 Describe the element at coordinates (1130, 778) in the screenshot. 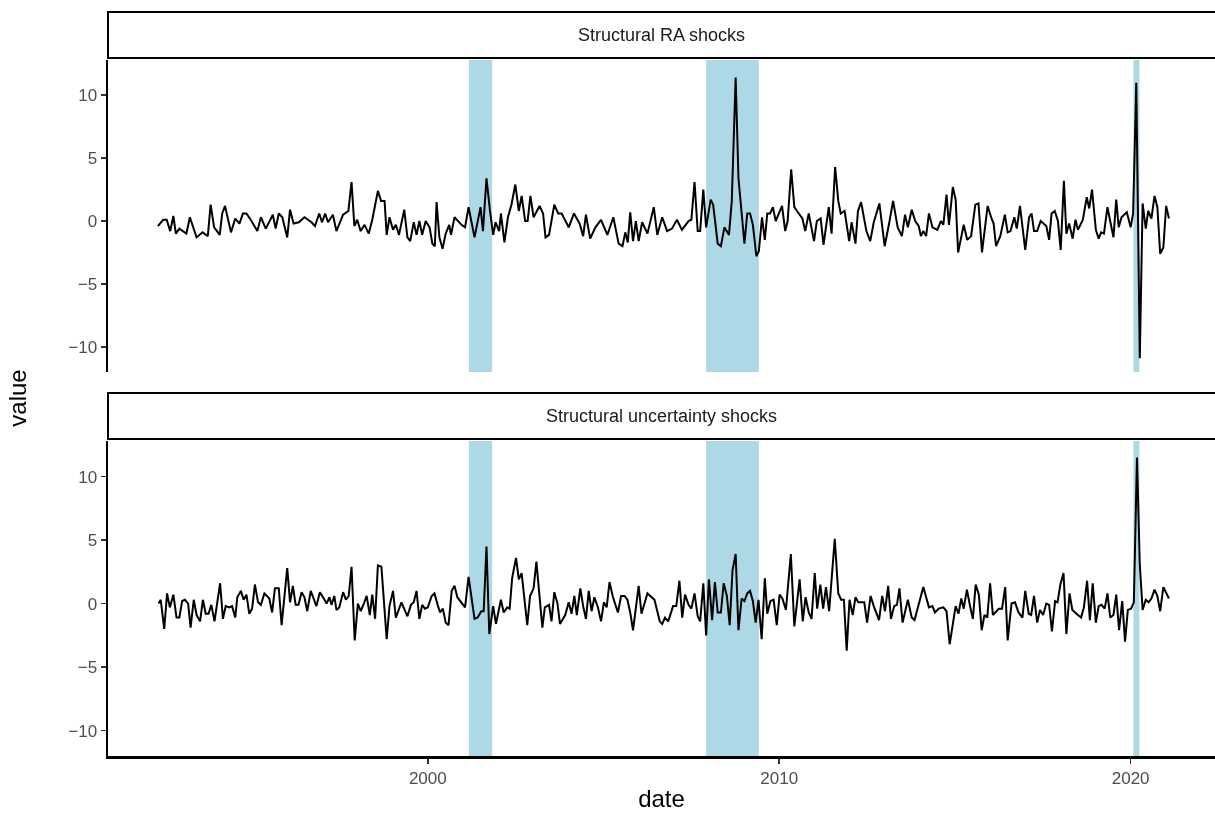

I see `x-tick-label: 2020` at that location.